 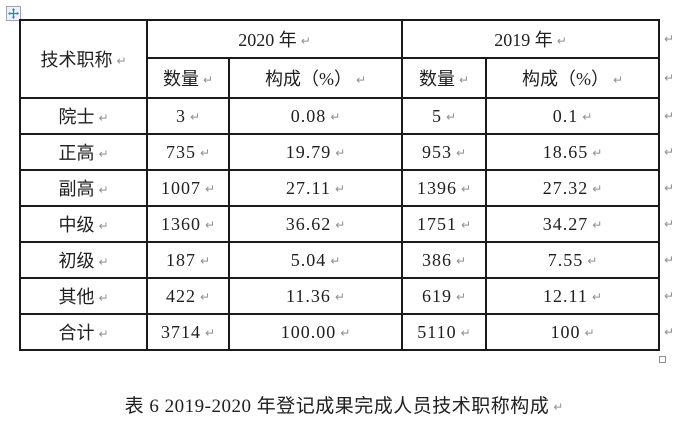 I want to click on cell-pct-2020: 36.62 ↵, so click(x=315, y=224).